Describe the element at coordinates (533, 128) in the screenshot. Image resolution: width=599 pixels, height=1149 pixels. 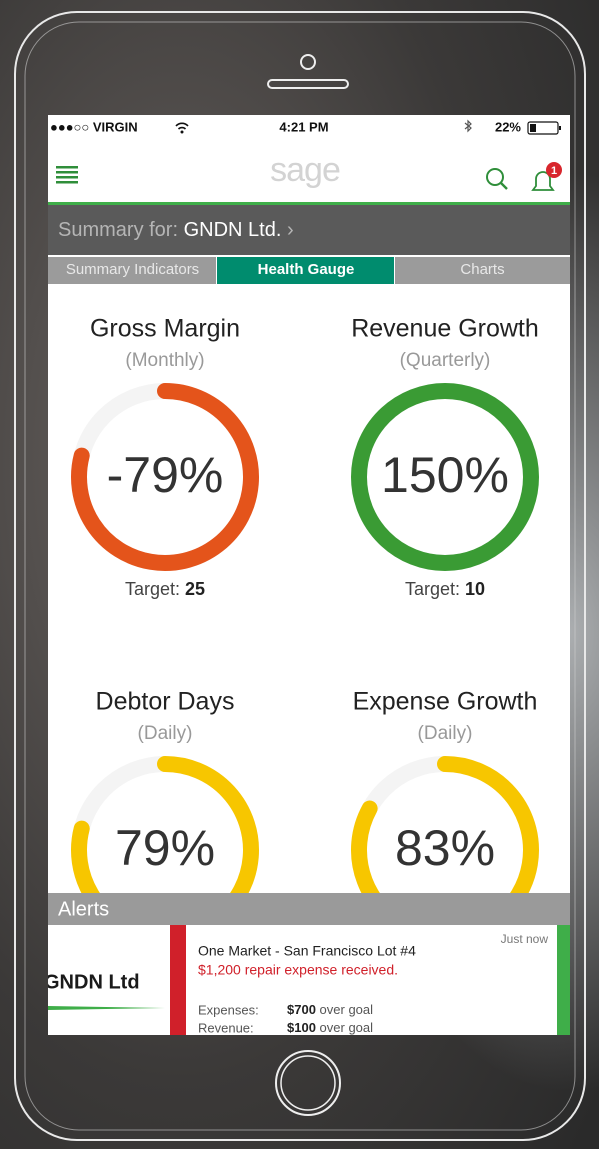
I see `battery-level` at that location.